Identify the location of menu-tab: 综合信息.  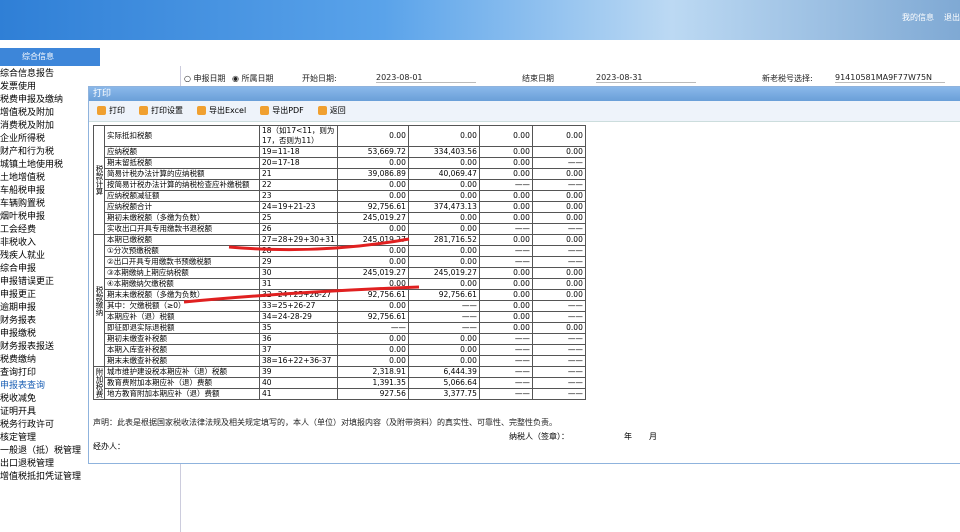
(50, 57).